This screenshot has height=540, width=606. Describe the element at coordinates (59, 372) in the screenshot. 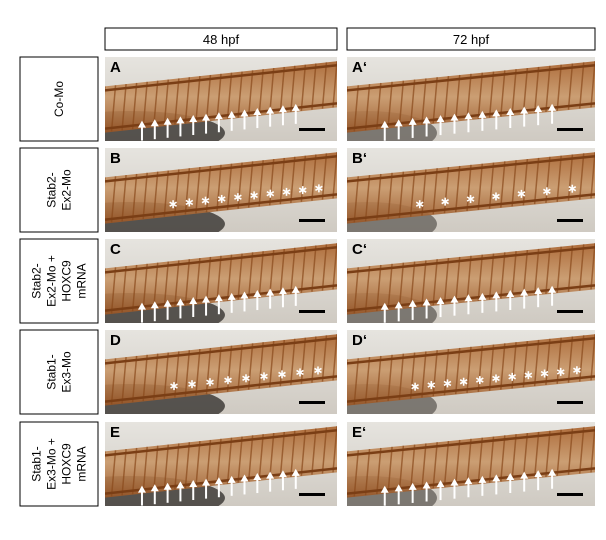

I see `row-label-box` at that location.